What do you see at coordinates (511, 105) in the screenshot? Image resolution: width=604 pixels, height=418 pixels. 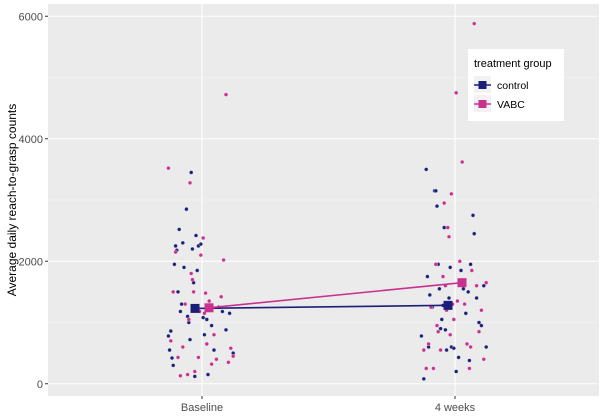 I see `legend-label-vabc: VABC` at bounding box center [511, 105].